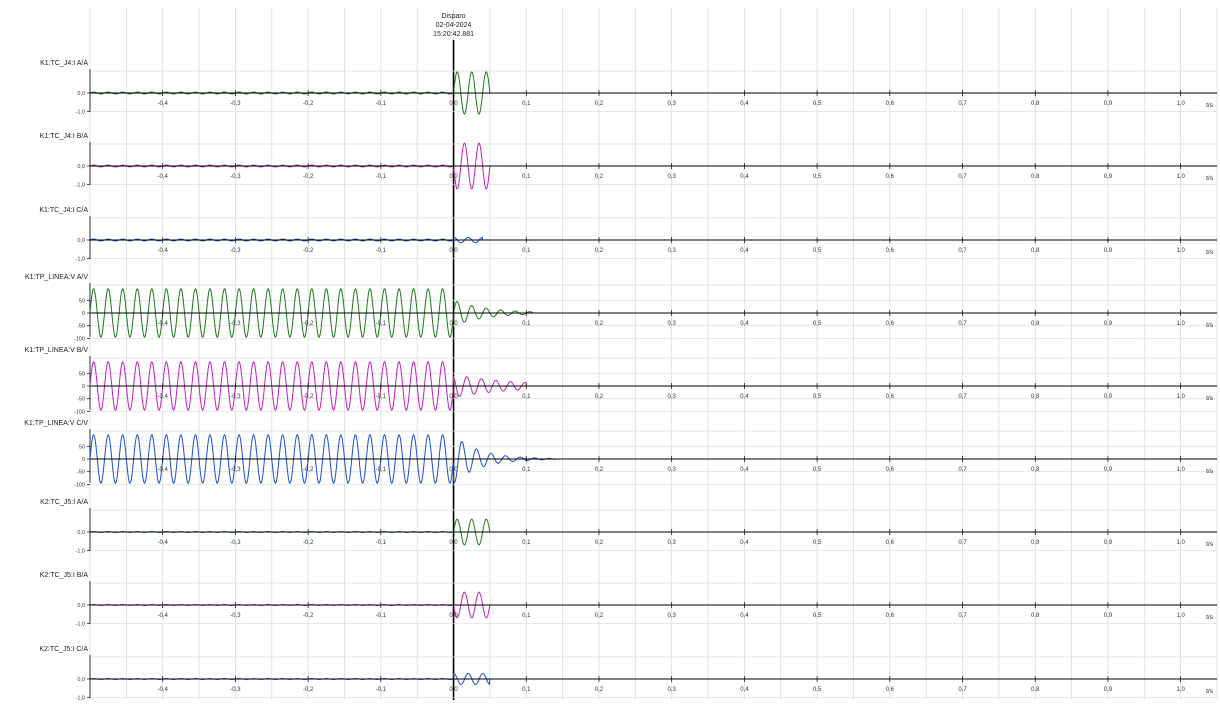 The height and width of the screenshot is (706, 1220). I want to click on x-tick-label: -0,4, so click(163, 177).